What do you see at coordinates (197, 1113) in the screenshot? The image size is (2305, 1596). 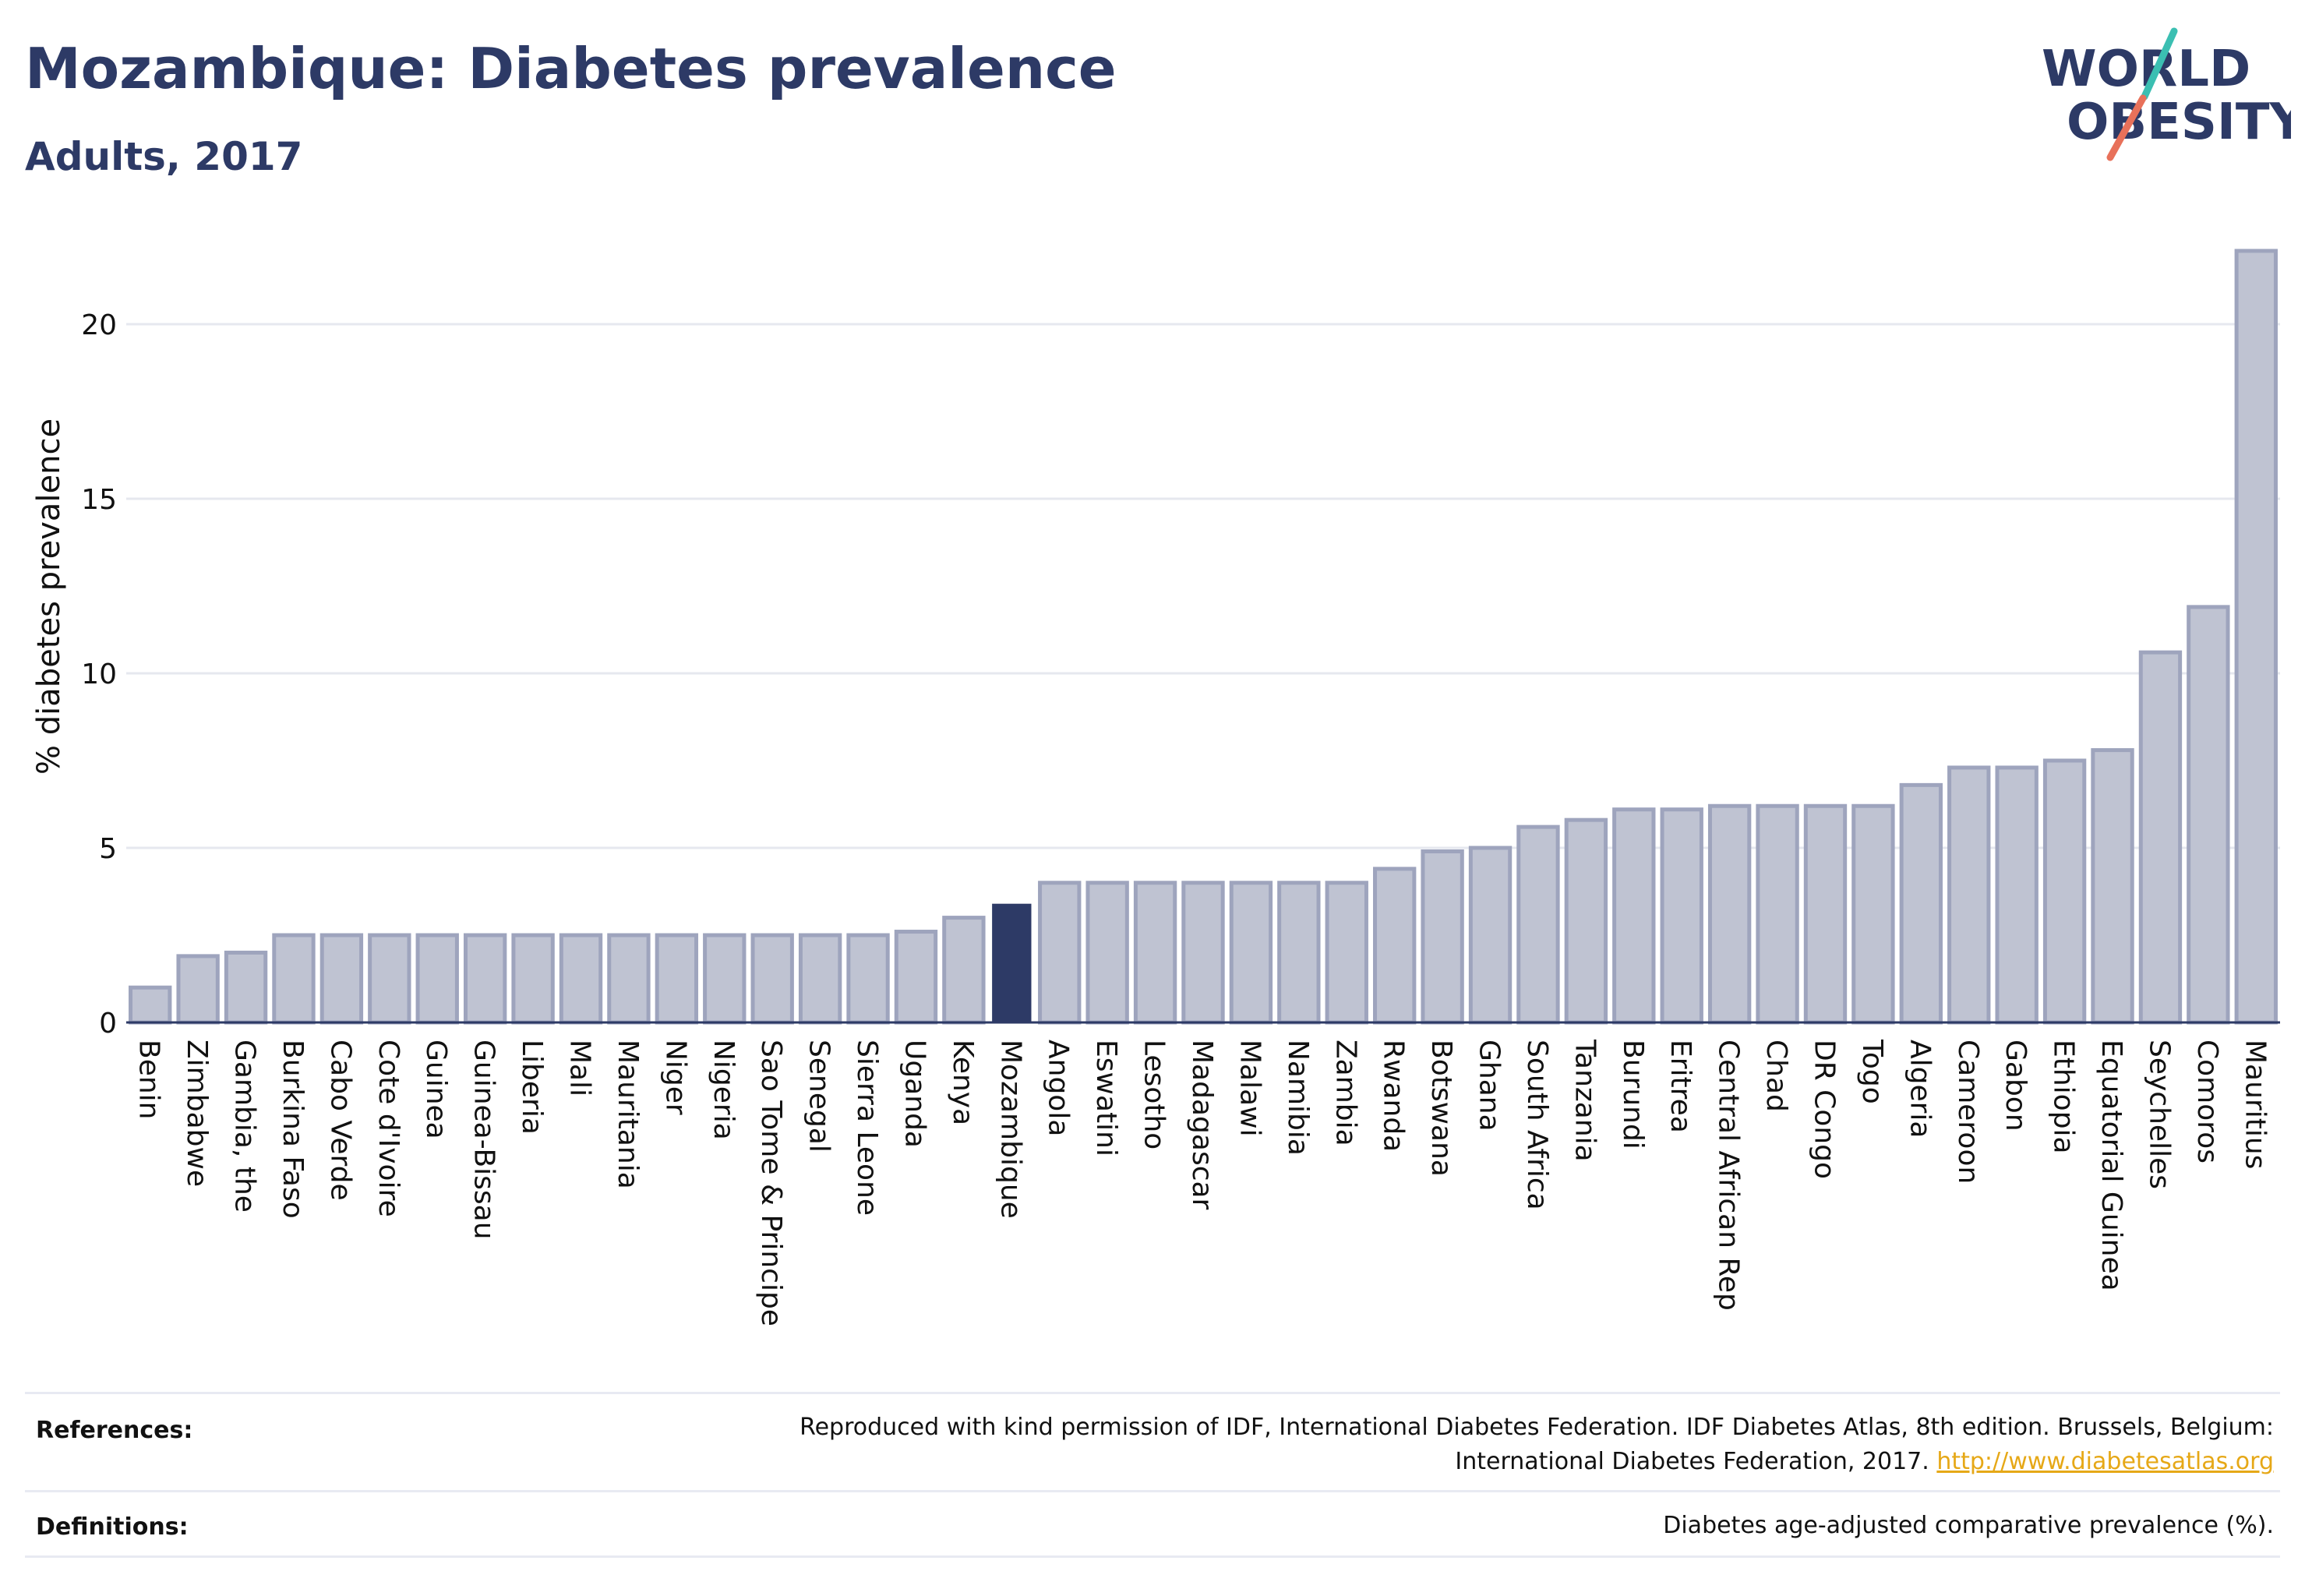 I see `x-tick-label: Zimbabwe` at bounding box center [197, 1113].